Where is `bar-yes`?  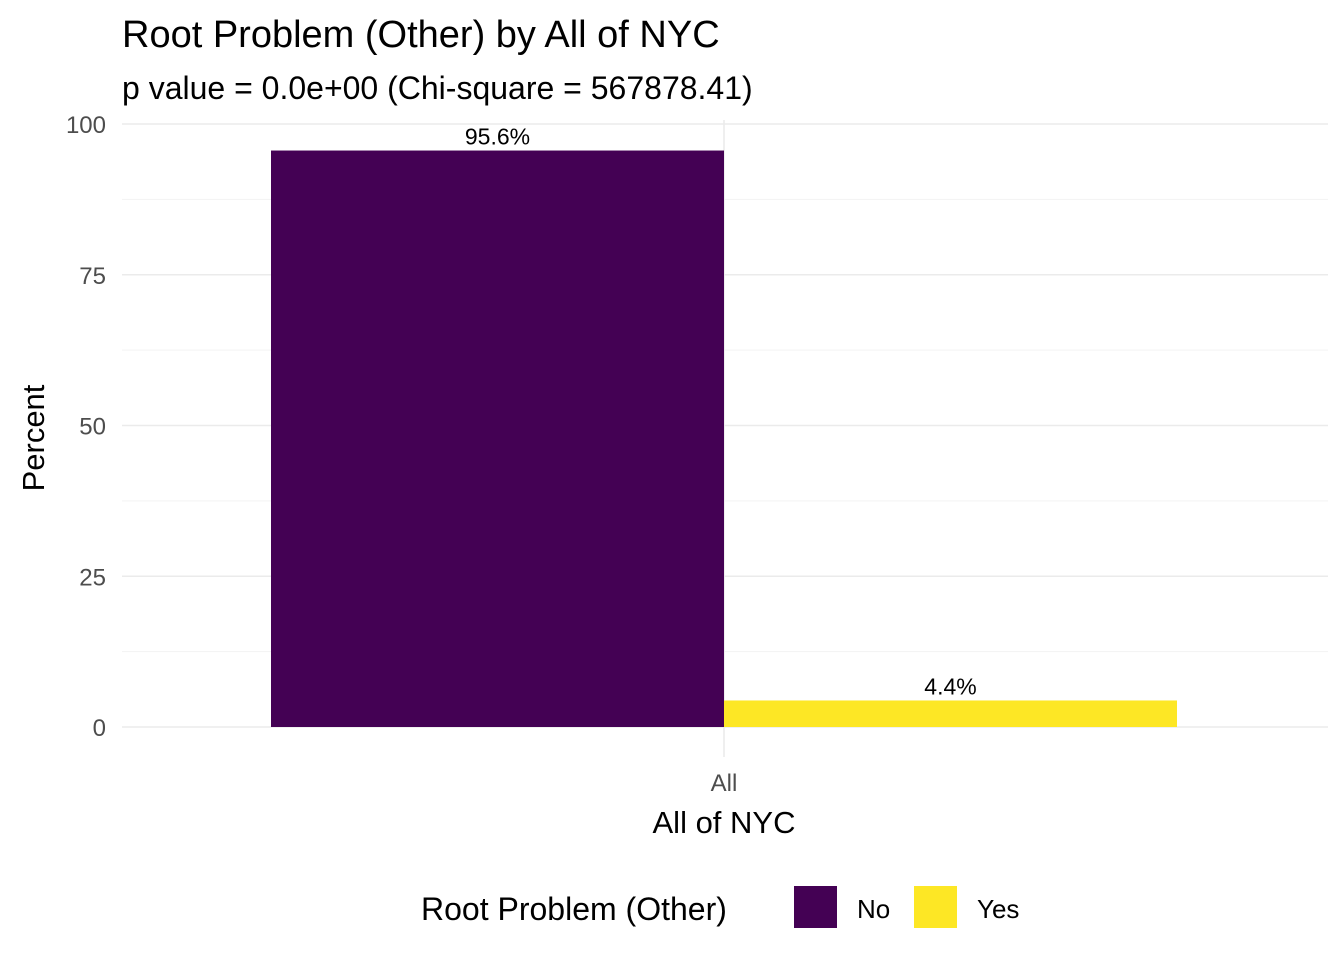
bar-yes is located at coordinates (950, 713).